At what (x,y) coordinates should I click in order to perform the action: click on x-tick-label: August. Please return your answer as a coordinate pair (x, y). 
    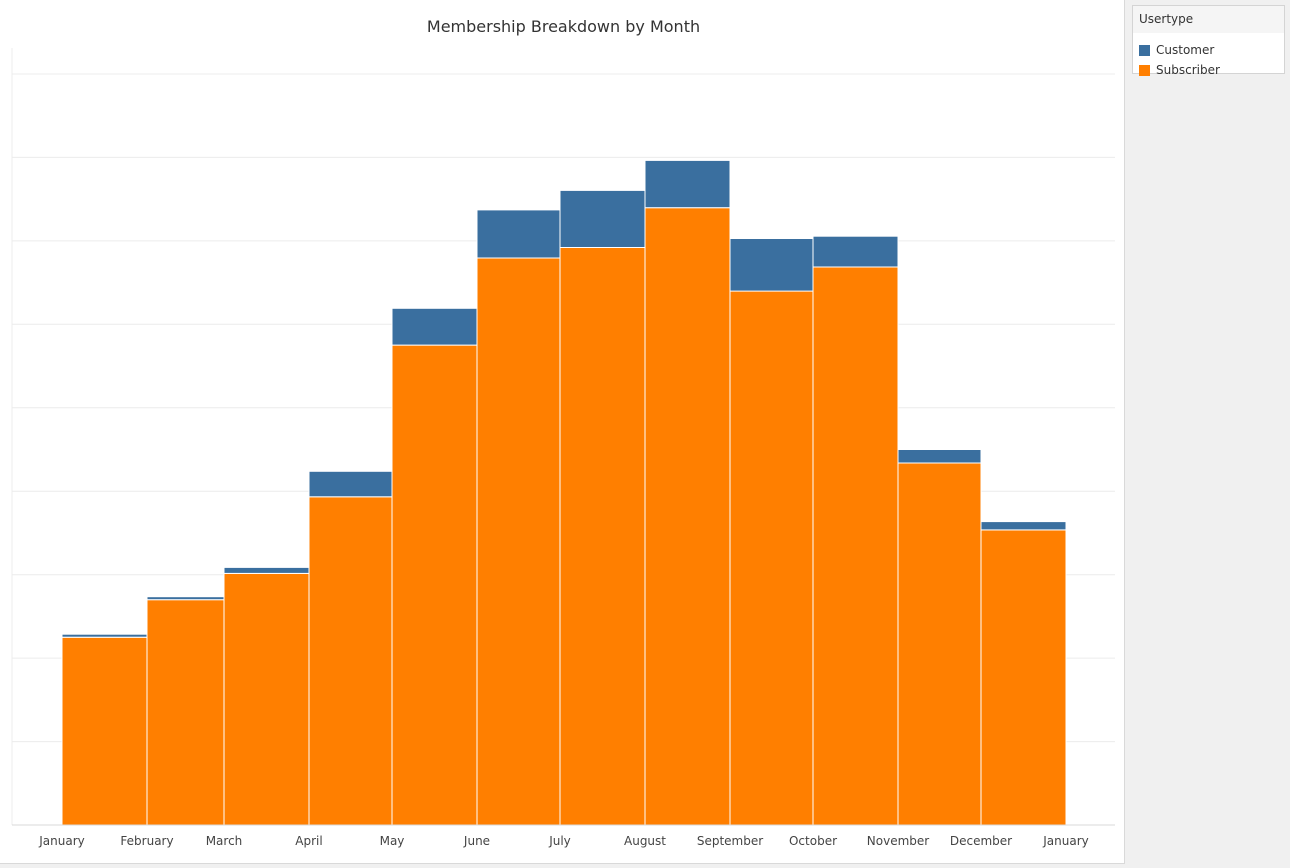
    Looking at the image, I should click on (645, 841).